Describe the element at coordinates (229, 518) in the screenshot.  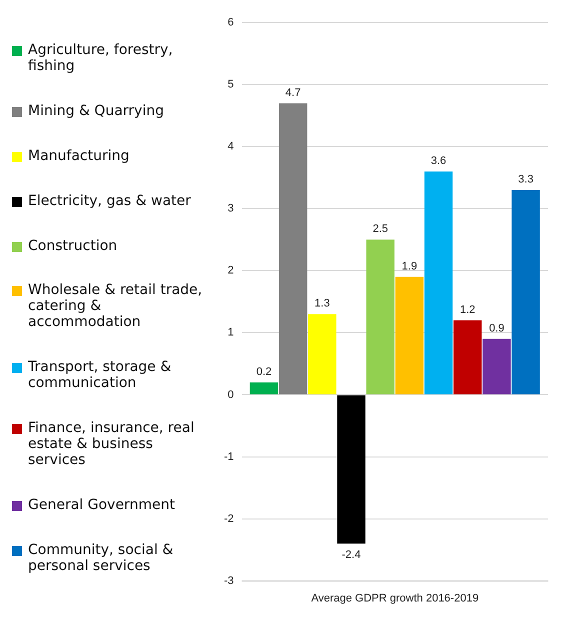
I see `y-tick-label: -2` at that location.